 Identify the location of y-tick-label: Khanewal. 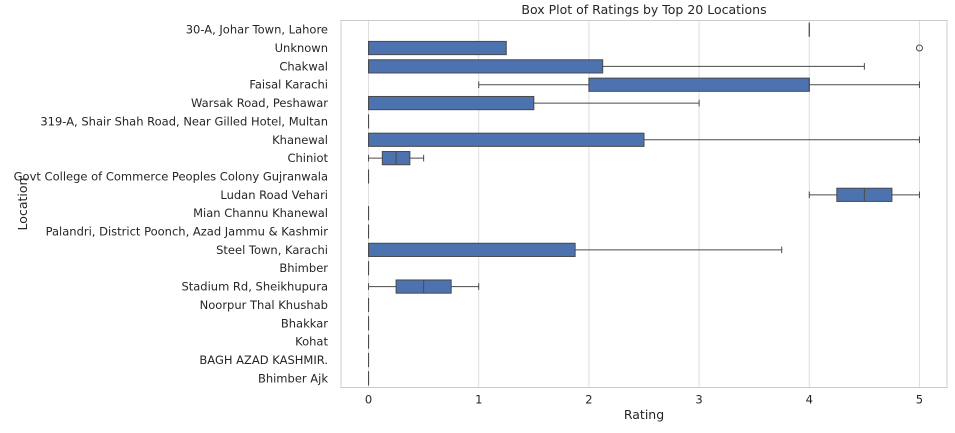
(300, 140).